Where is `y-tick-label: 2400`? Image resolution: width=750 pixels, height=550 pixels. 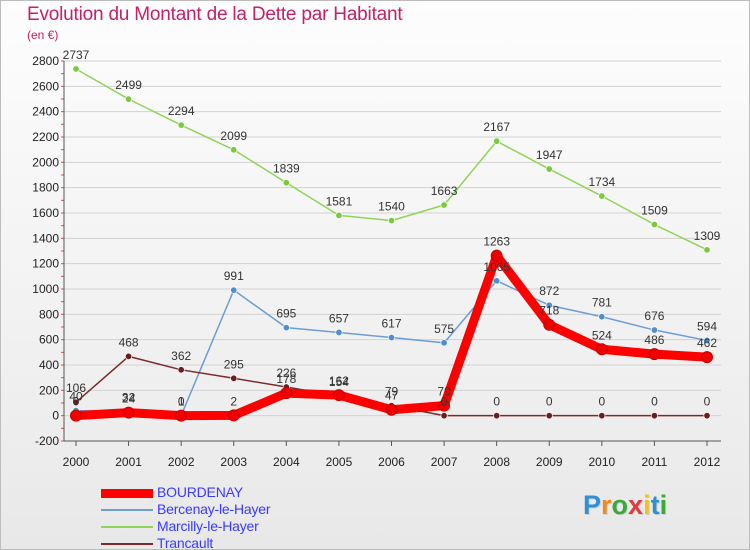
y-tick-label: 2400 is located at coordinates (45, 112).